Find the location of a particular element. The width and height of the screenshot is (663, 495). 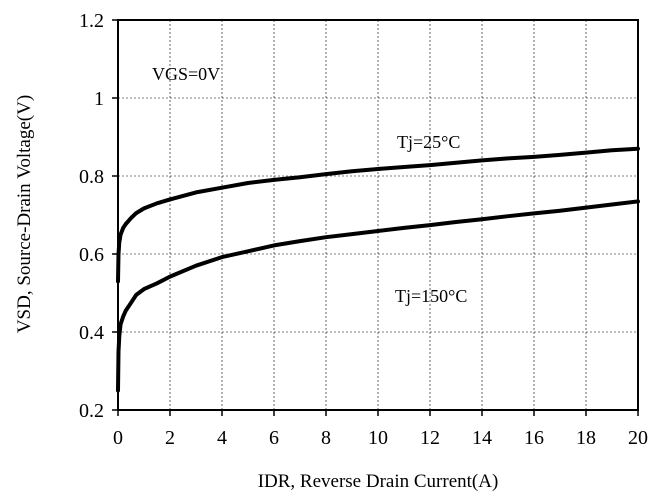

y-axis-title: VSD, Source-Drain Voltage(V) is located at coordinates (24, 214).